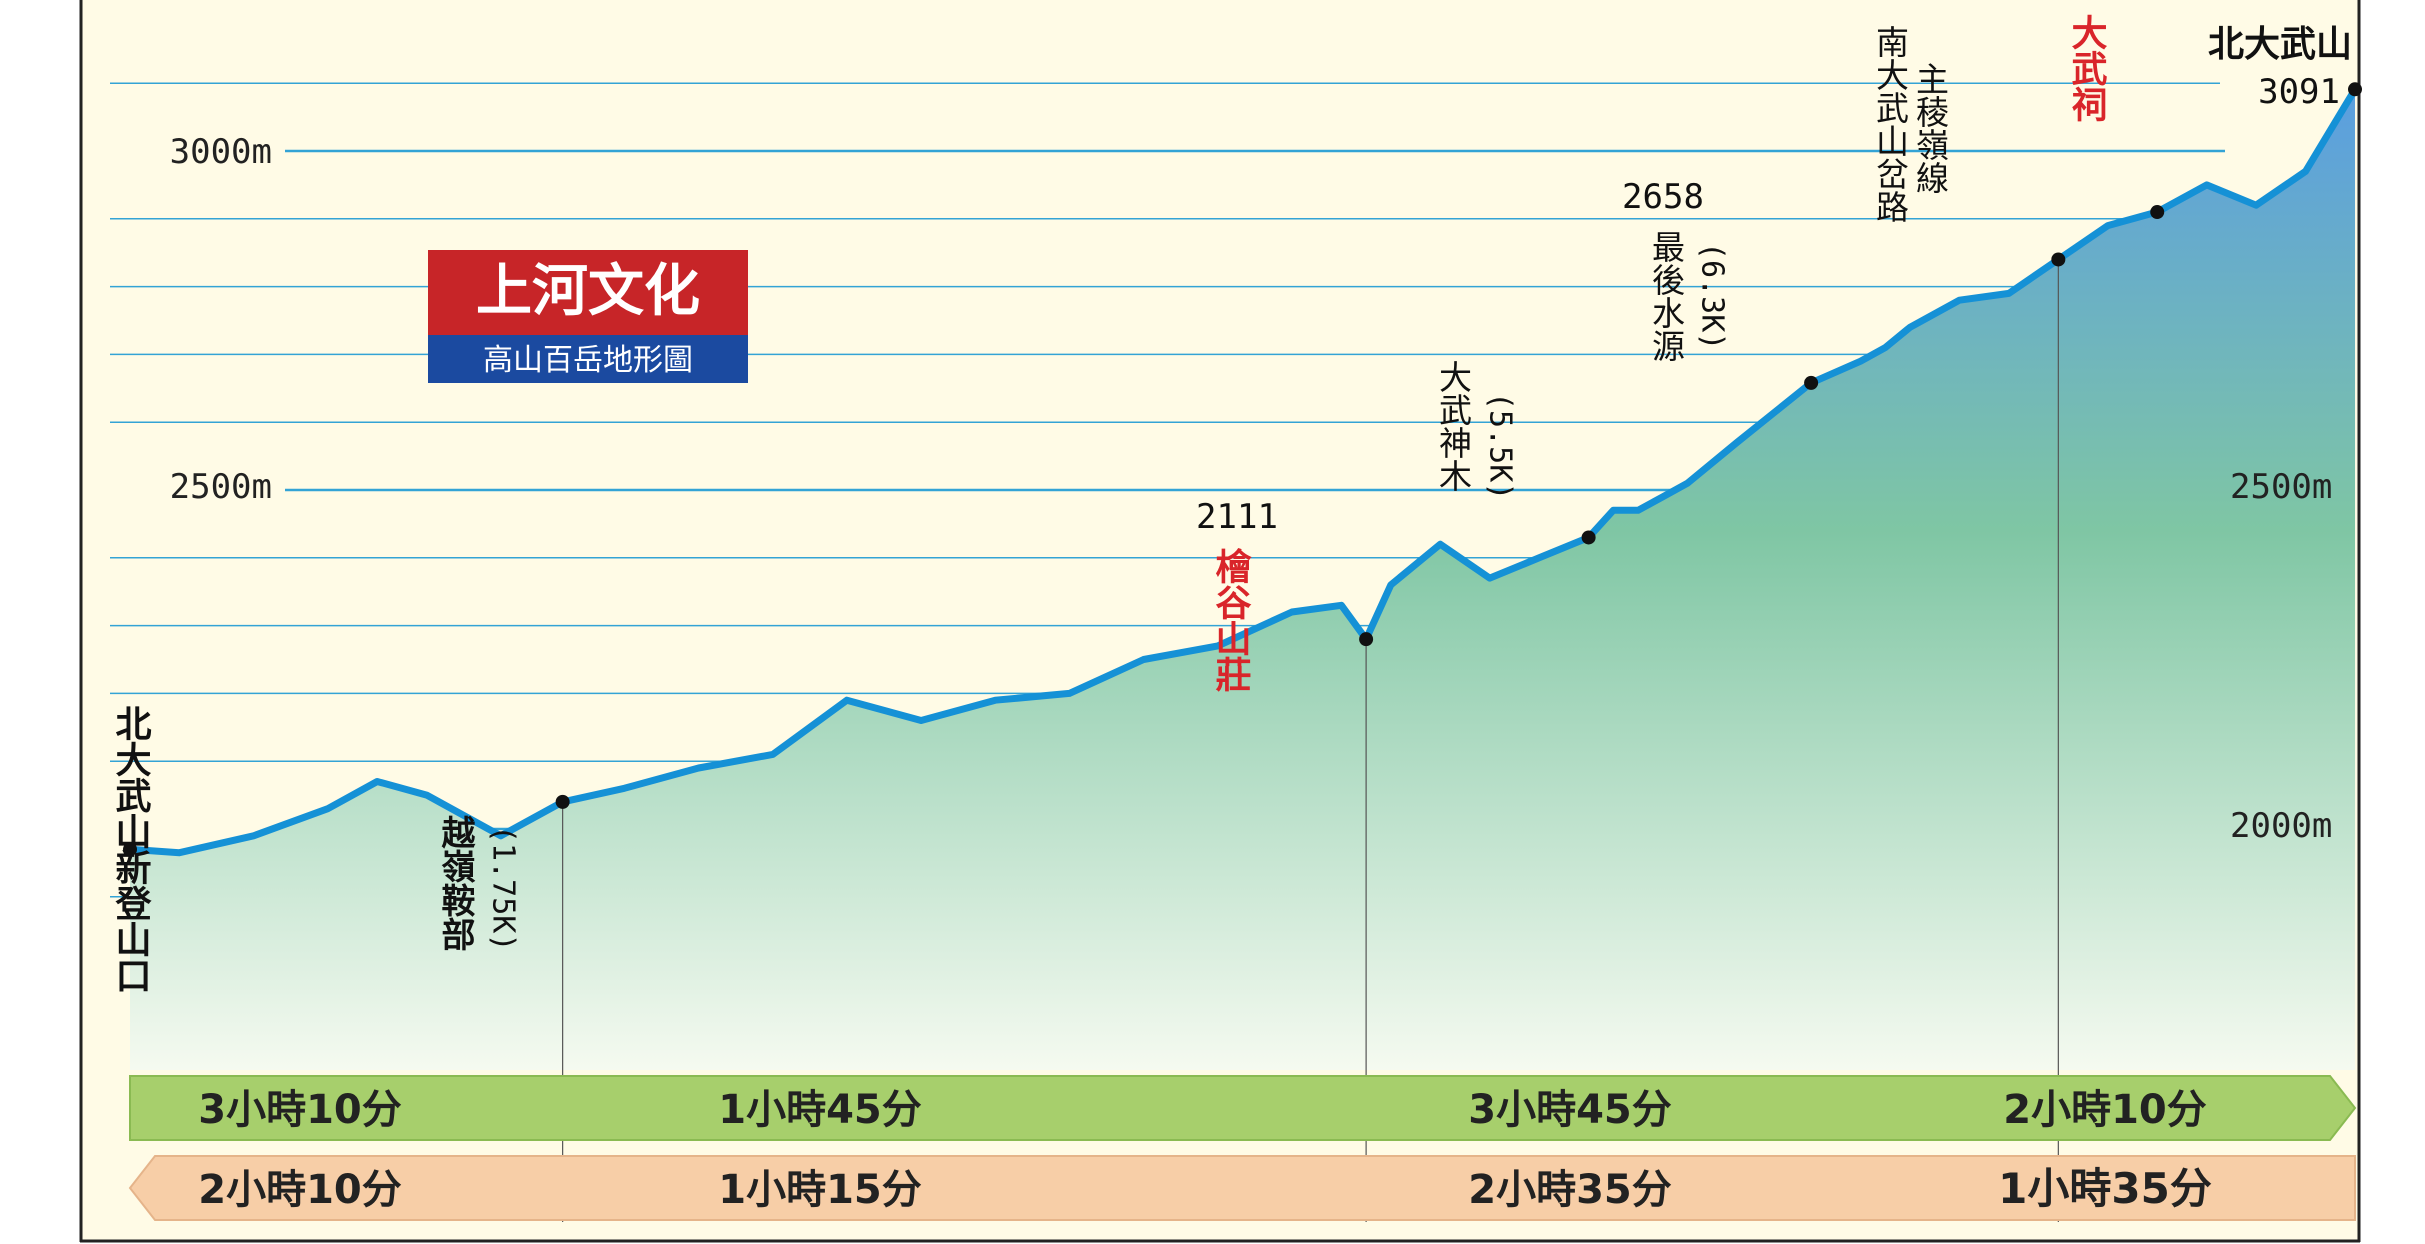 Image resolution: width=2425 pixels, height=1244 pixels. Describe the element at coordinates (2105, 1188) in the screenshot. I see `return-time-3: 1小時35分` at that location.